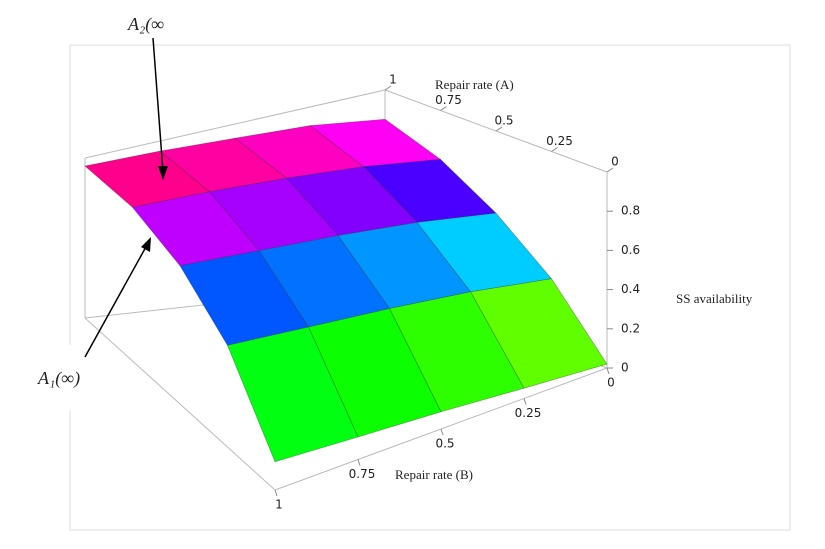 This screenshot has width=825, height=549. I want to click on y-tick-label: 0.25, so click(528, 413).